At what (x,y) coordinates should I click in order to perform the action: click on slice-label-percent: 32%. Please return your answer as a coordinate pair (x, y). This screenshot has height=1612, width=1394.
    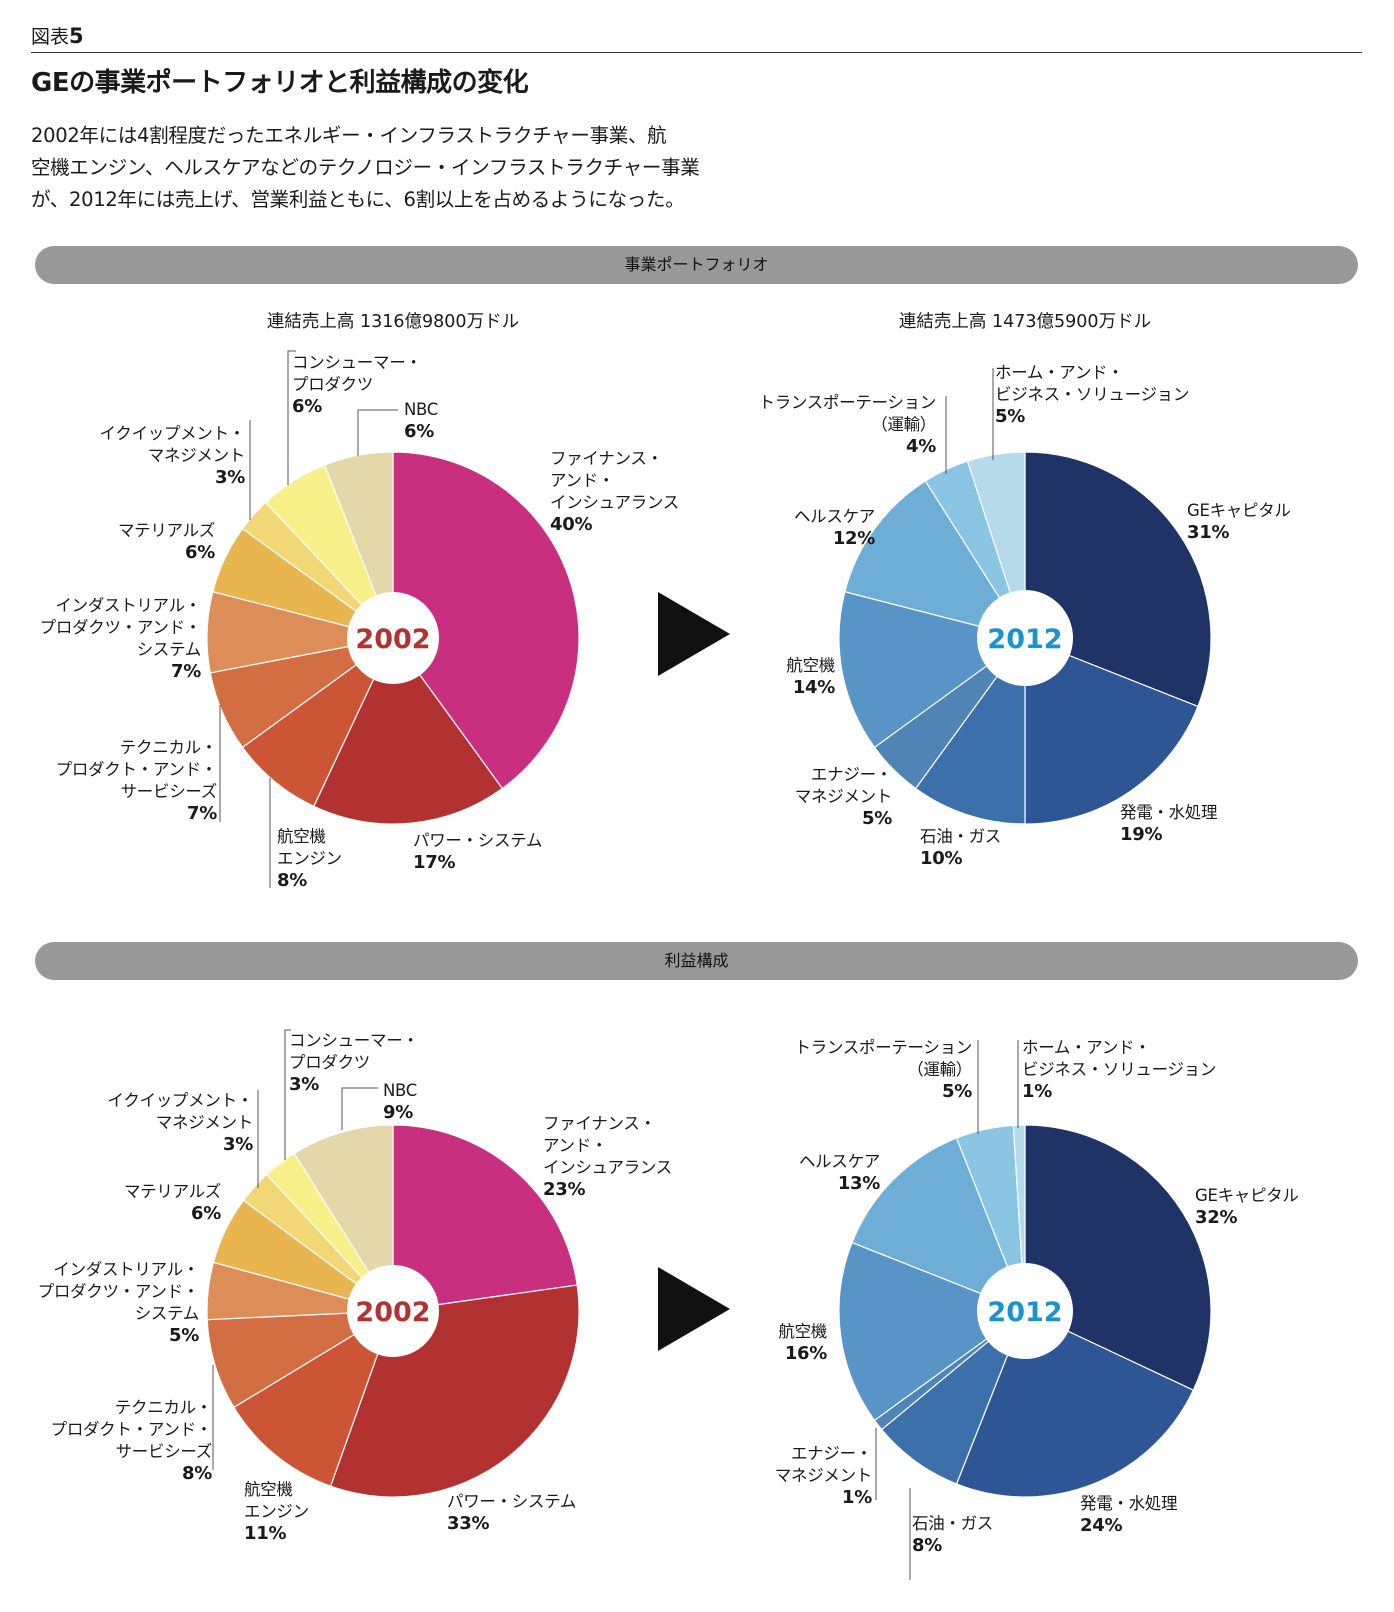
    Looking at the image, I should click on (1216, 1217).